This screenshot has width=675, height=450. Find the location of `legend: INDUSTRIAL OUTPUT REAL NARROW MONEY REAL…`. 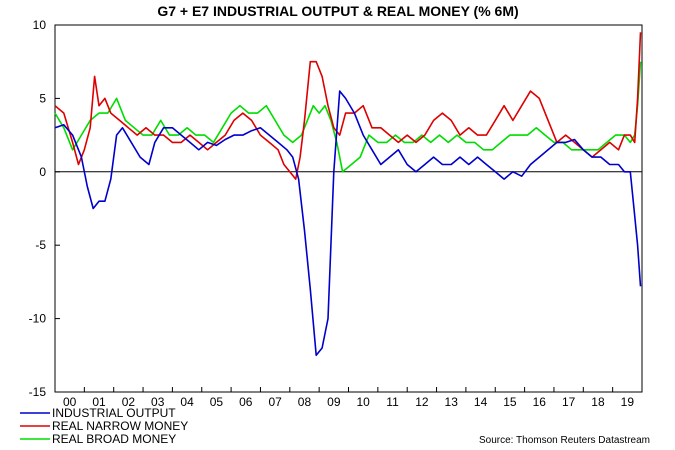

legend: INDUSTRIAL OUTPUT REAL NARROW MONEY REAL… is located at coordinates (104, 426).